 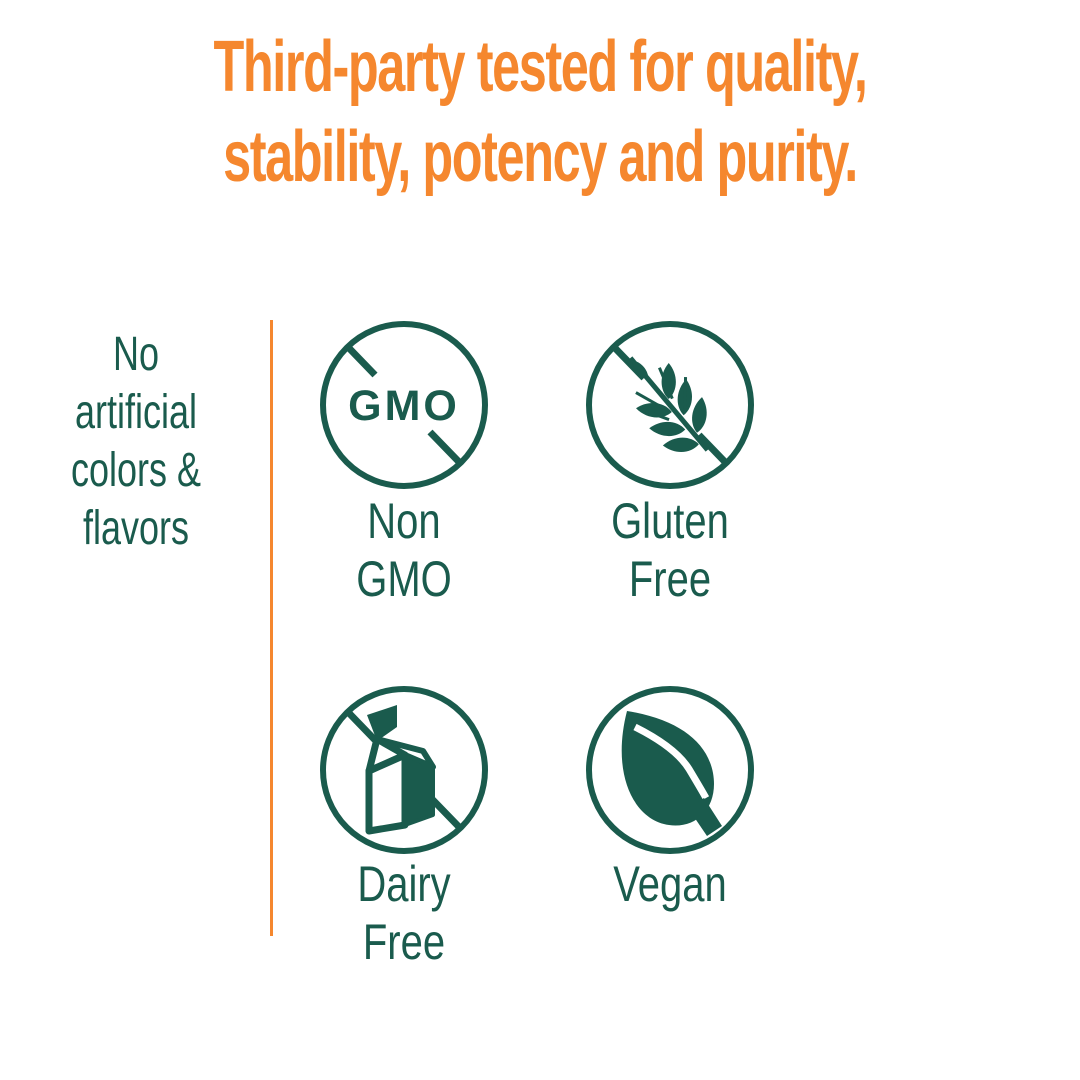 I want to click on vegan-leaf-icon, so click(x=670, y=770).